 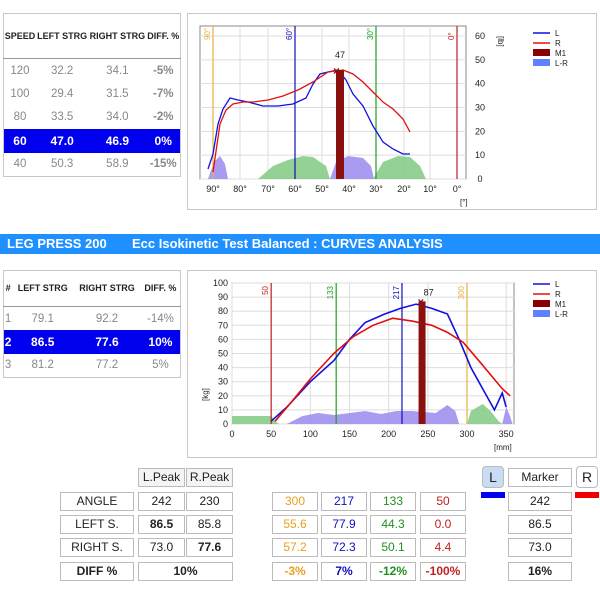 I want to click on row-label: ANGLE, so click(x=97, y=501).